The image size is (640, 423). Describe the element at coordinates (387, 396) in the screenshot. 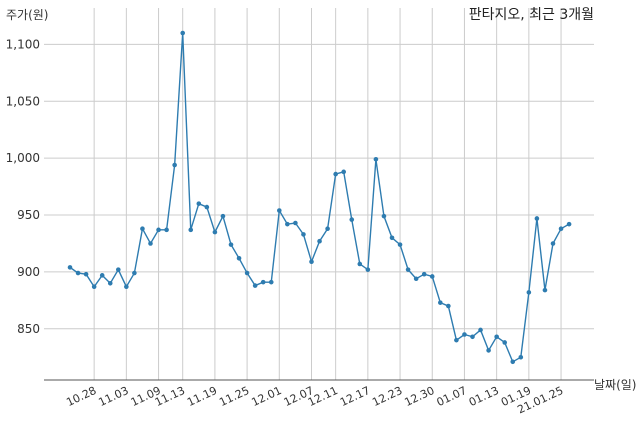

I see `x-tick-label: 12.23` at that location.